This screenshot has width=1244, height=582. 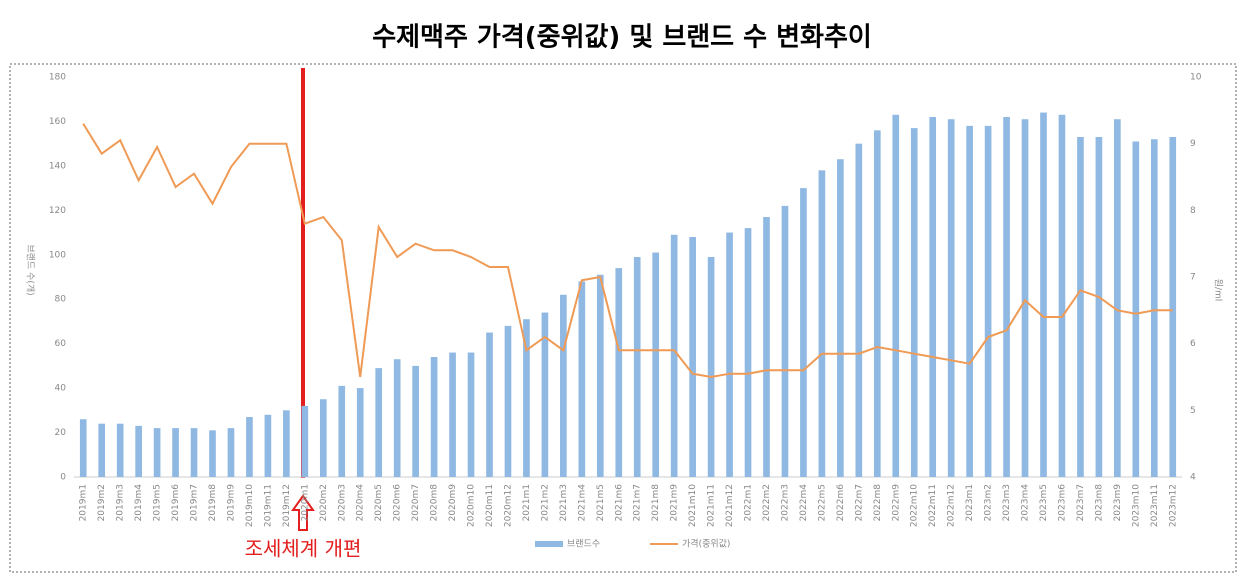 I want to click on x-tick-label: 2020m3, so click(x=342, y=502).